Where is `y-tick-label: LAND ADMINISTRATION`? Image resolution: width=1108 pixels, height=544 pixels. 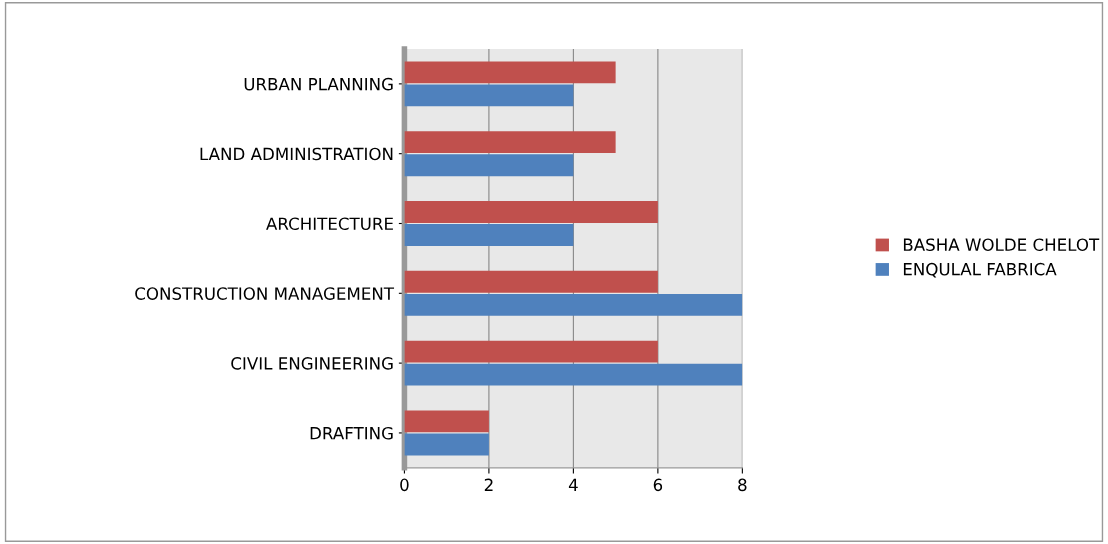
y-tick-label: LAND ADMINISTRATION is located at coordinates (296, 154).